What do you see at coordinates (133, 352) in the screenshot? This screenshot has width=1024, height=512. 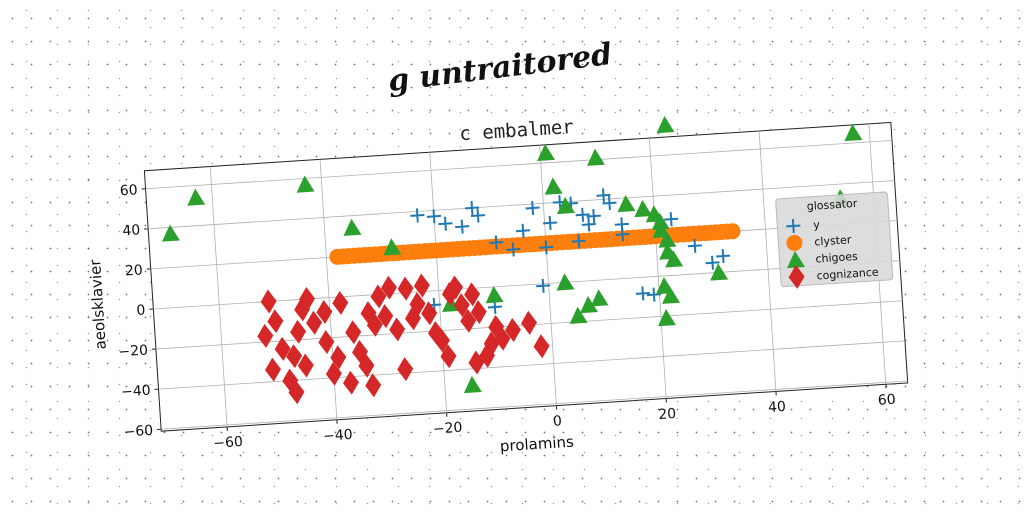 I see `y-tick-label: −20` at bounding box center [133, 352].